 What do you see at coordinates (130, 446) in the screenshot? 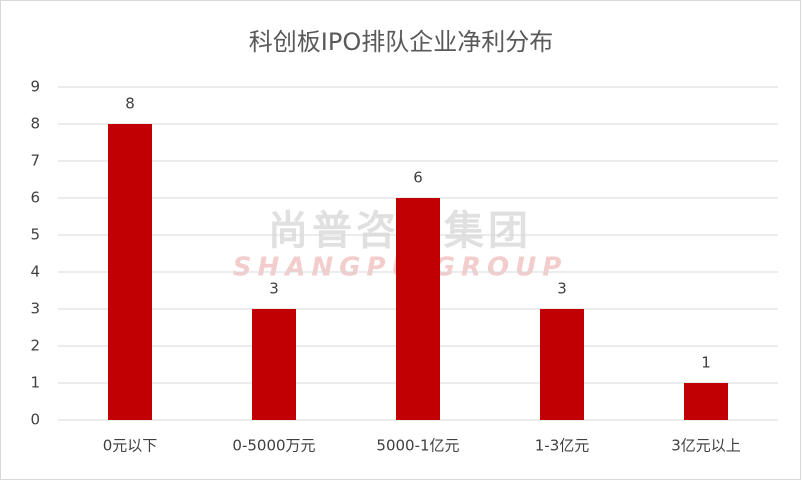
I see `x-tick-label: 0元以下` at bounding box center [130, 446].